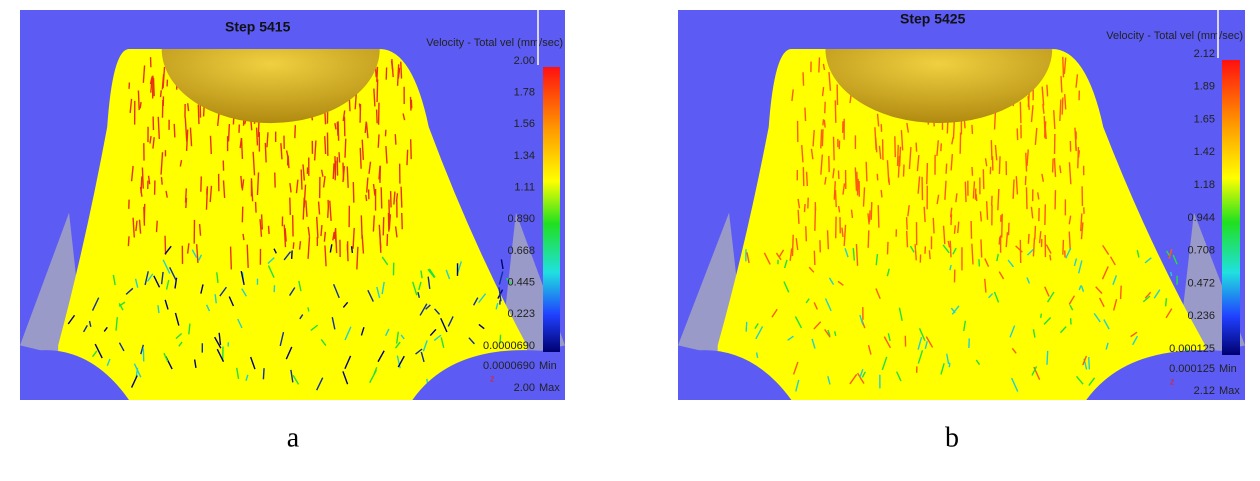 This screenshot has width=1260, height=481. I want to click on colorbar-tick-label: 1.89, so click(1204, 87).